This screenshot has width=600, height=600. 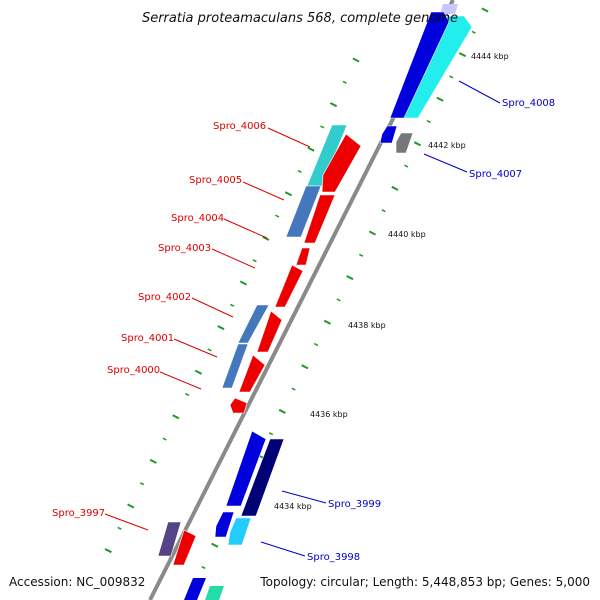 I want to click on gene-label-spro-4008: Spro_4008, so click(x=528, y=103).